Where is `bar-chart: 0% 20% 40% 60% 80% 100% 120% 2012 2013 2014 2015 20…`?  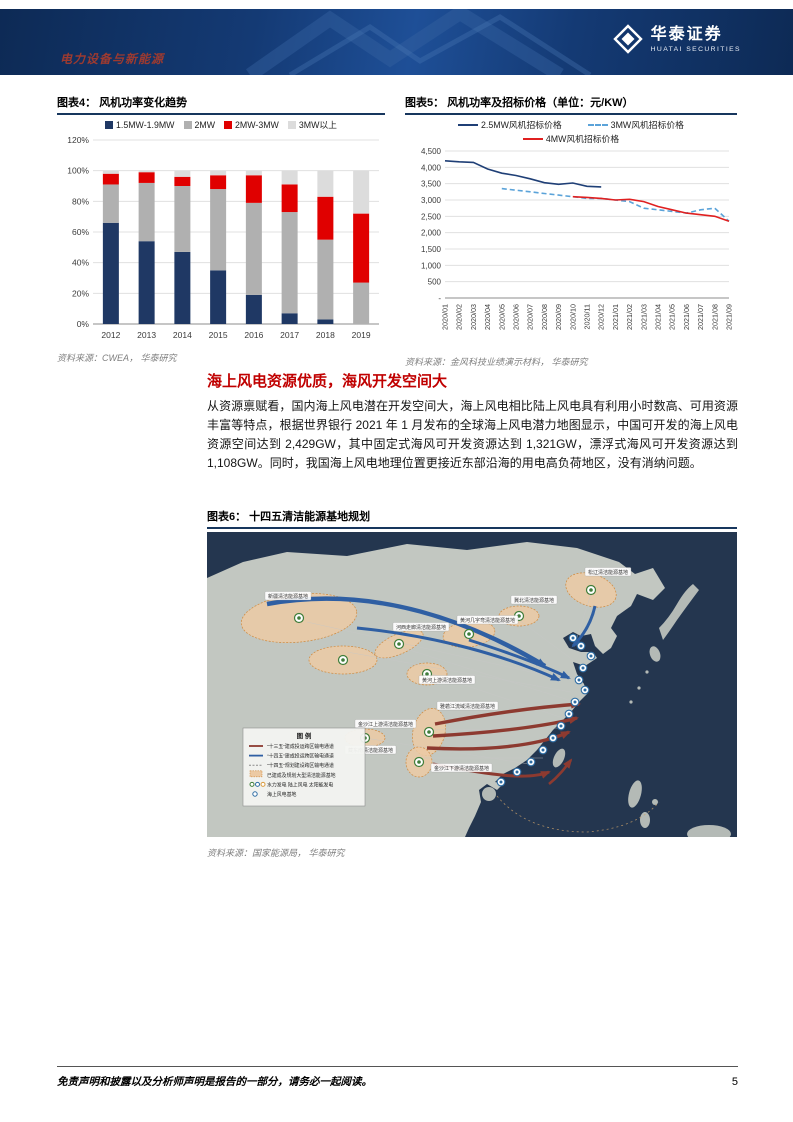 bar-chart: 0% 20% 40% 60% 80% 100% 120% 2012 2013 2014 2015 20… is located at coordinates (223, 237).